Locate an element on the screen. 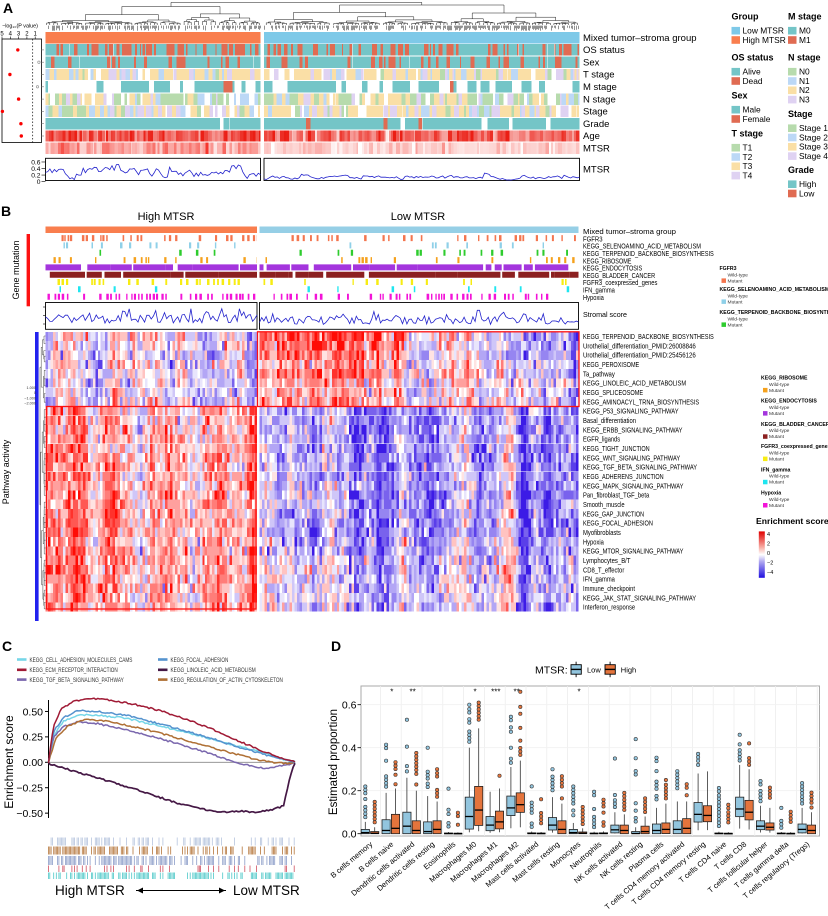 Image resolution: width=828 pixels, height=916 pixels. svg-text: −4 is located at coordinates (770, 573).